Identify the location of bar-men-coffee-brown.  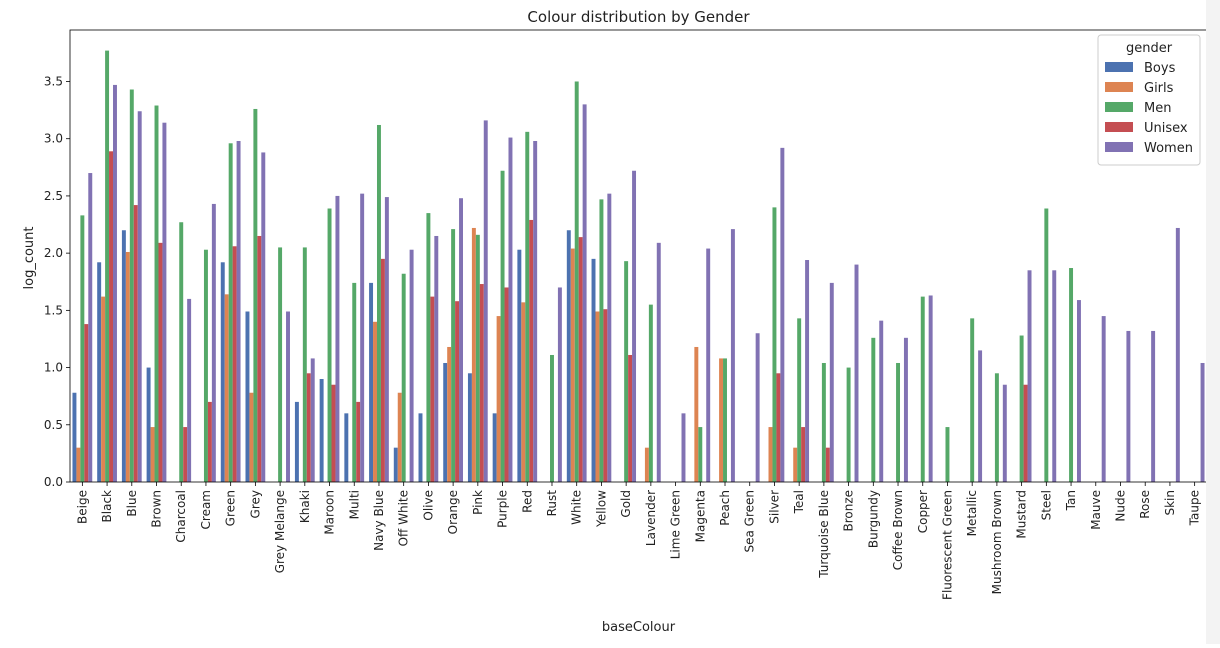
(898, 422).